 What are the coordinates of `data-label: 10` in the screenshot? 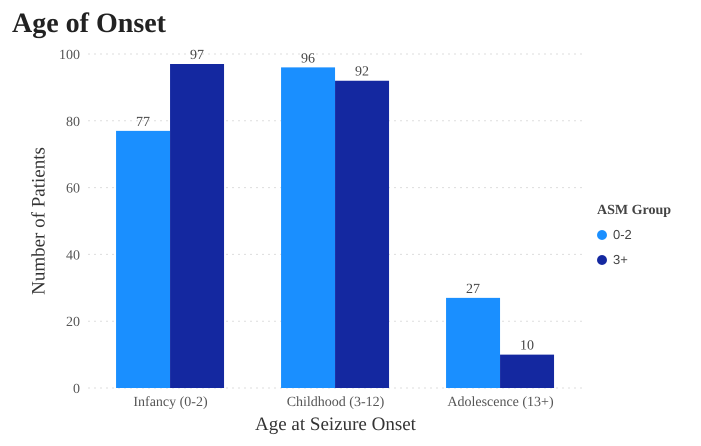 It's located at (527, 346).